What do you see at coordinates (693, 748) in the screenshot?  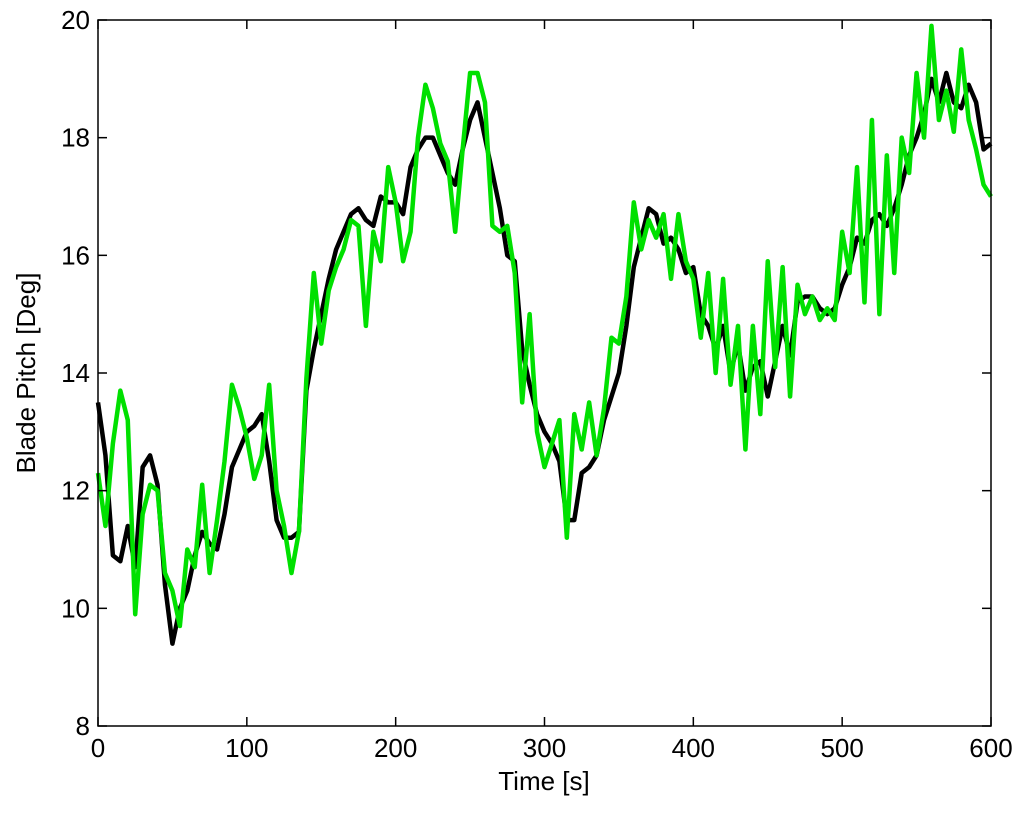 I see `x-tick-label: 400` at bounding box center [693, 748].